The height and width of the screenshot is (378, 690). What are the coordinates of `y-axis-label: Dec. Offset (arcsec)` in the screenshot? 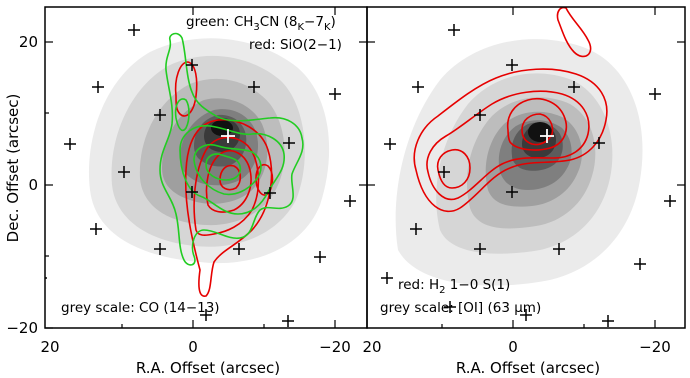 It's located at (13, 168).